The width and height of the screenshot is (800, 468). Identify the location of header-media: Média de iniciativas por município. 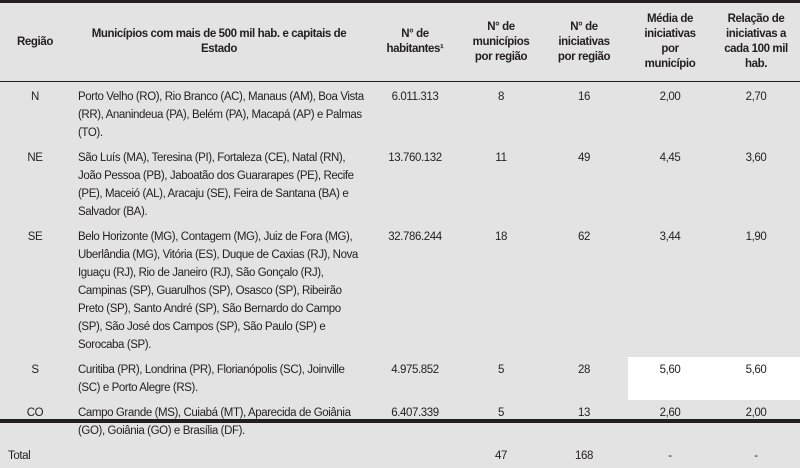
(670, 42).